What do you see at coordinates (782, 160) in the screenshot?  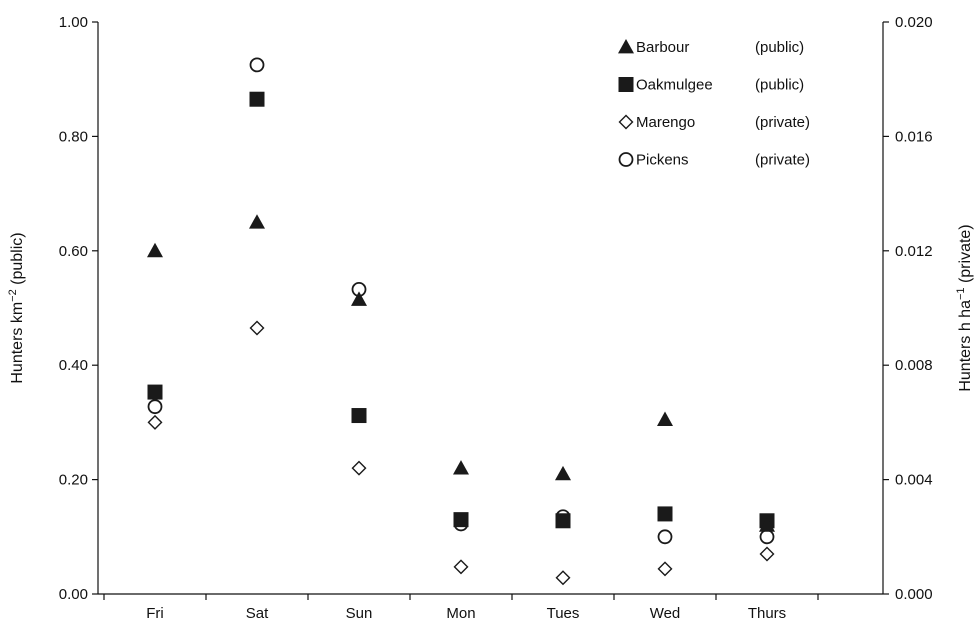 I see `legend-ownership-pickens: (private)` at bounding box center [782, 160].